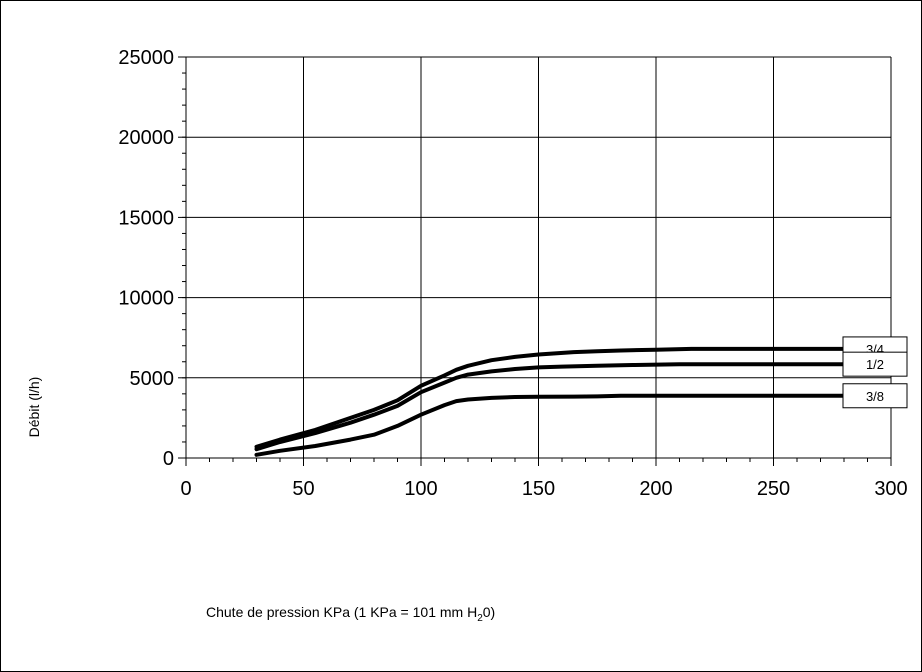 This screenshot has width=922, height=672. I want to click on y-tick-label: 25000, so click(146, 58).